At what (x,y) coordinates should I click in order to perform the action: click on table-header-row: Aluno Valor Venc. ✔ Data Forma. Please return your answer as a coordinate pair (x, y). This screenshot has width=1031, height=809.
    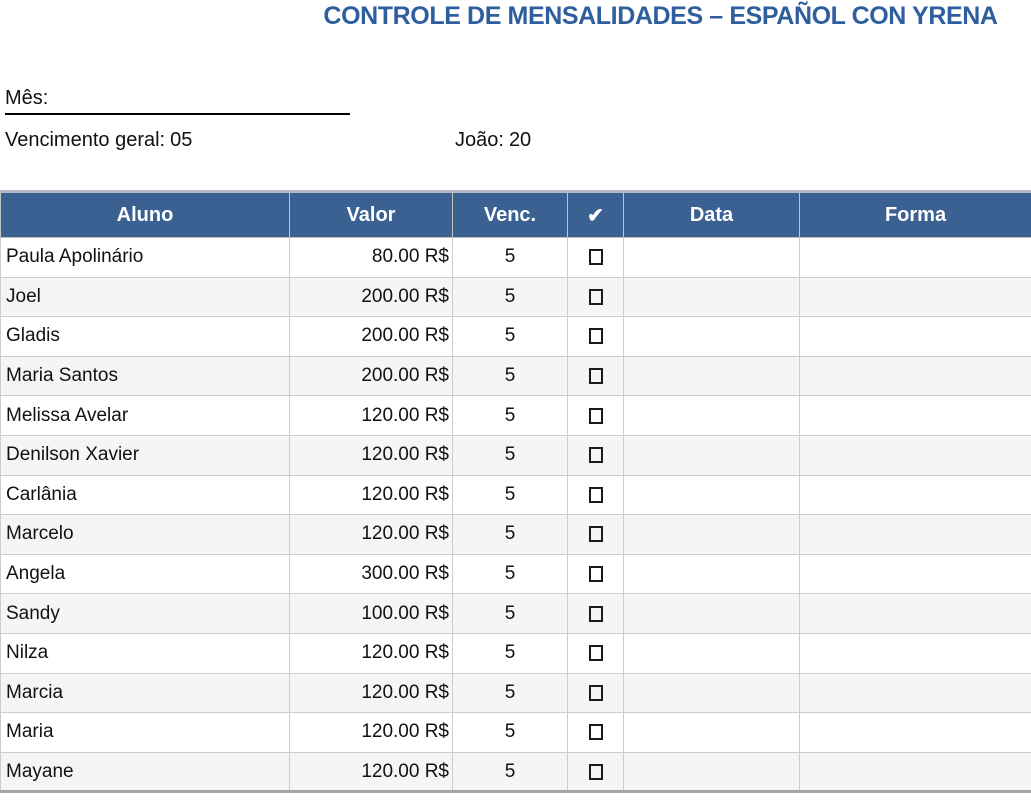
    Looking at the image, I should click on (515, 214).